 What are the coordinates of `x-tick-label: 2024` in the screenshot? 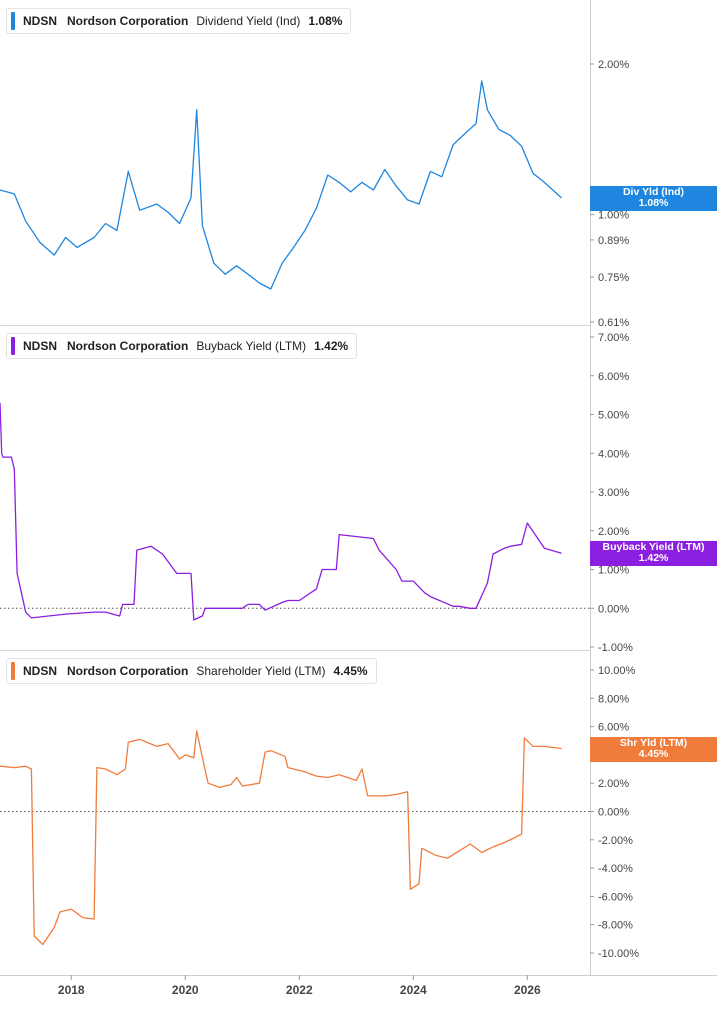 It's located at (413, 990).